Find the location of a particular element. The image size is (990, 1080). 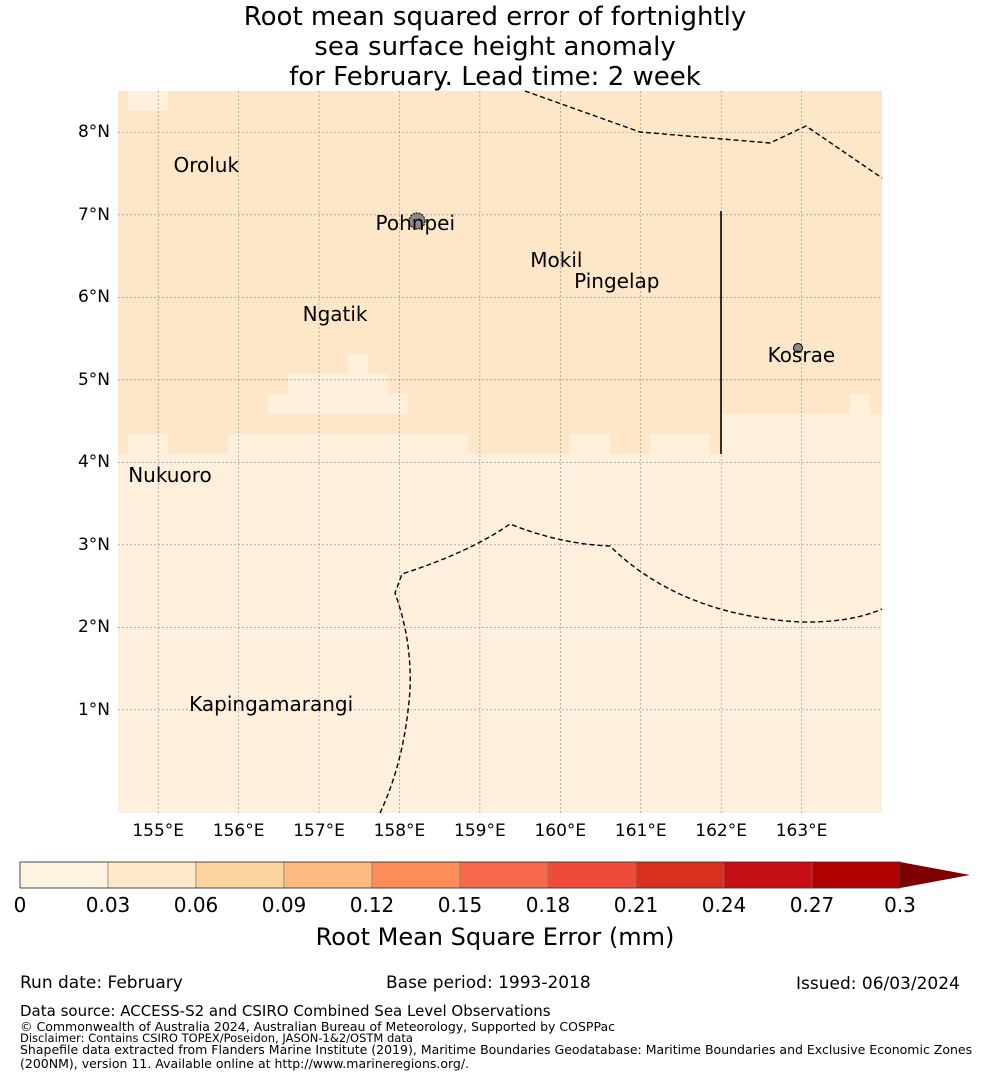

place-label: Ngatik is located at coordinates (335, 313).